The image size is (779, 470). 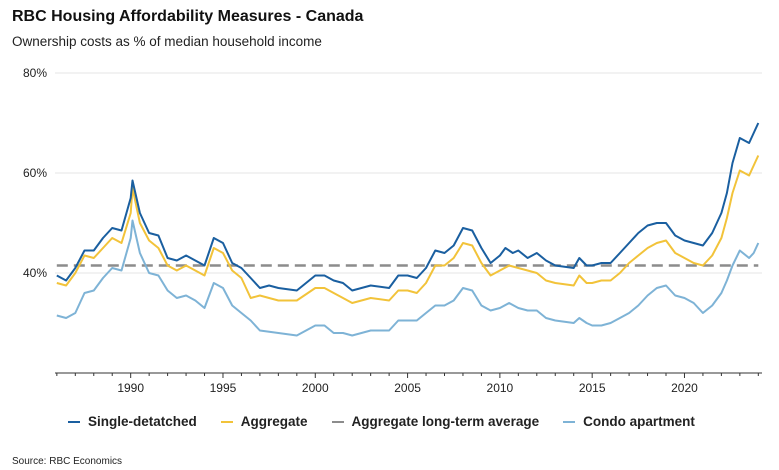 I want to click on y-tick-label: 80%, so click(x=35, y=73).